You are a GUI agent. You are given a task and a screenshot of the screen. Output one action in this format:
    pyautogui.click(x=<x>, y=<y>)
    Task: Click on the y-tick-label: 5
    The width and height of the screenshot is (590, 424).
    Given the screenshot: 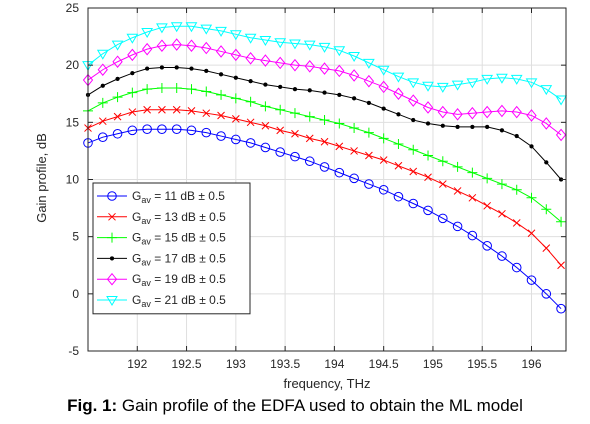 What is the action you would take?
    pyautogui.click(x=75, y=237)
    